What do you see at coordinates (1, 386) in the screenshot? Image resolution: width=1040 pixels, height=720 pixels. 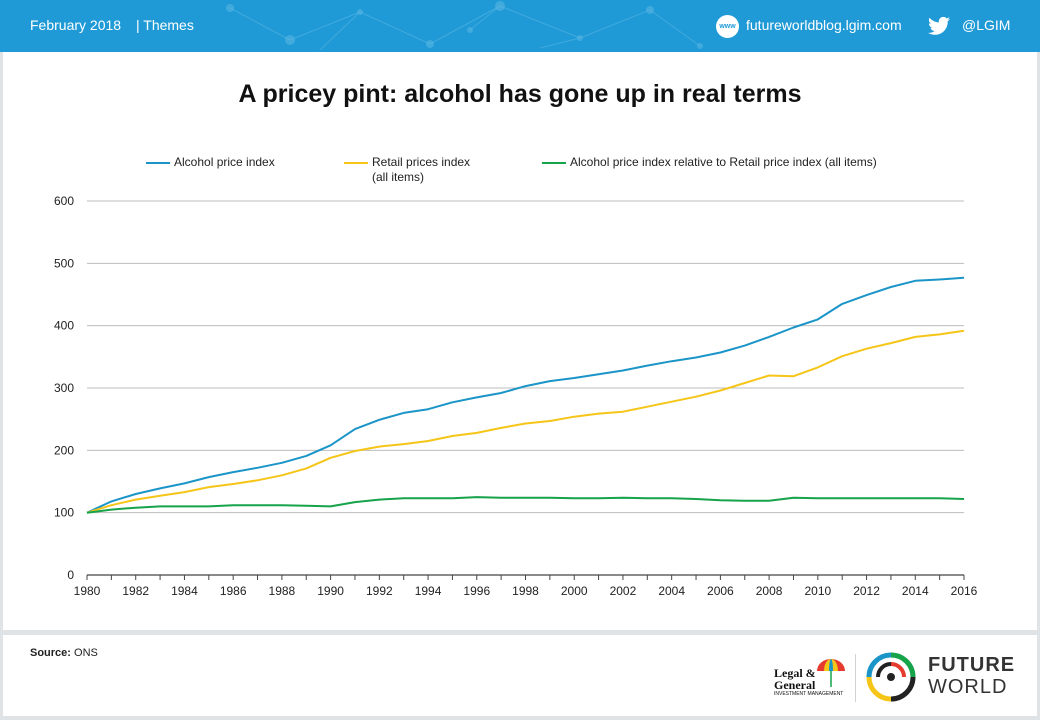 I see `frame-left-border` at bounding box center [1, 386].